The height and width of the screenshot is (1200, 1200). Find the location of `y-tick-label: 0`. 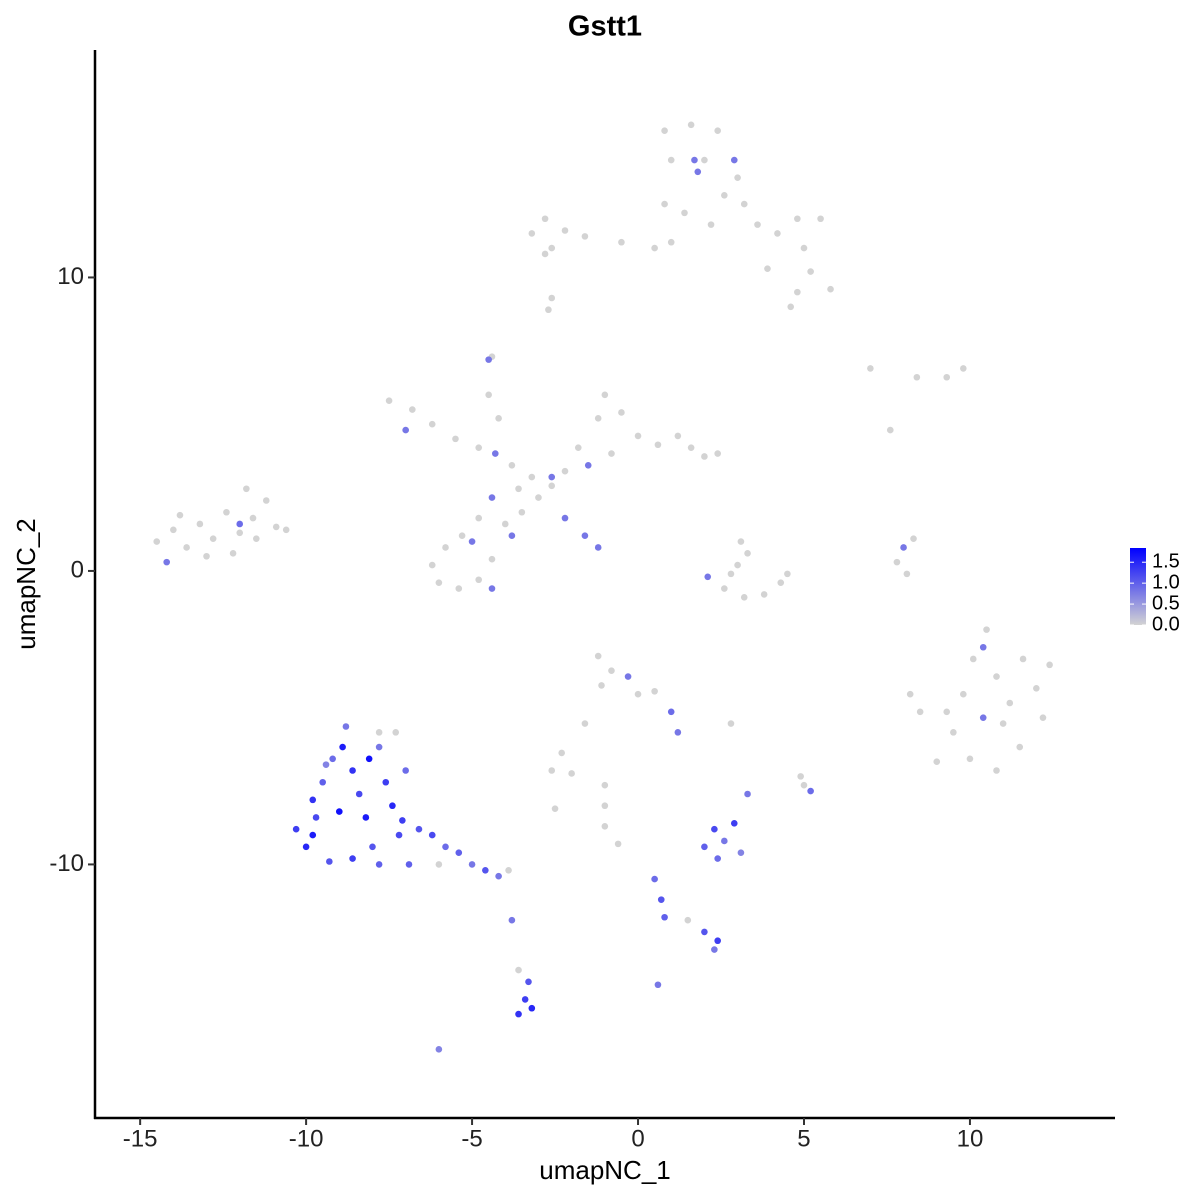

y-tick-label: 0 is located at coordinates (77, 569).